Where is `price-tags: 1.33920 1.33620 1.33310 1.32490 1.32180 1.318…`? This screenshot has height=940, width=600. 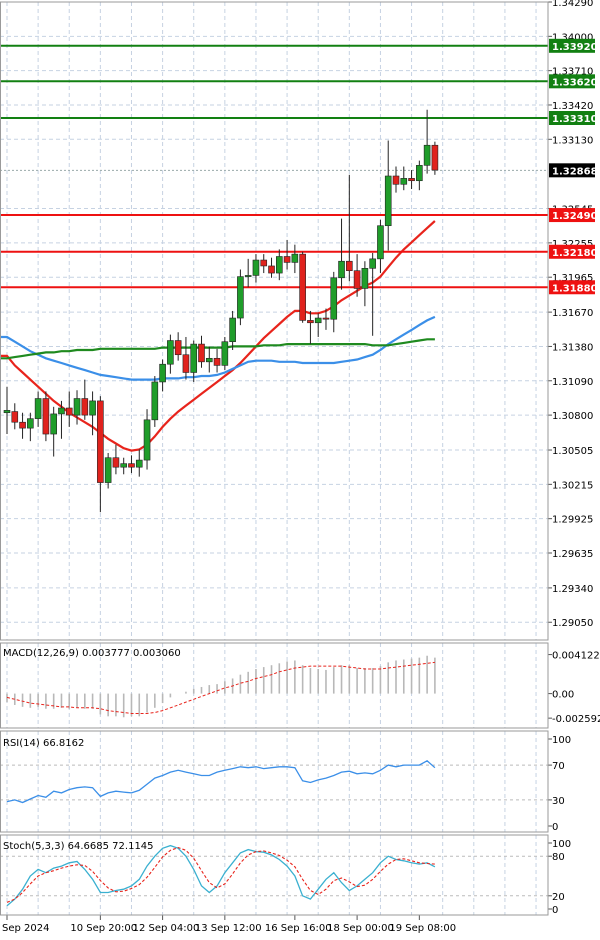
price-tags: 1.33920 1.33620 1.33310 1.32490 1.32180 1.318… is located at coordinates (573, 166).